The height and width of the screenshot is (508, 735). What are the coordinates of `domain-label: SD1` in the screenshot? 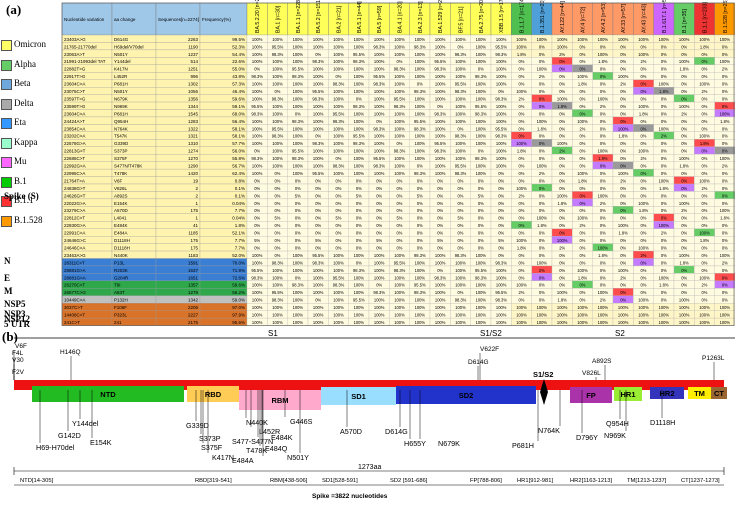 It's located at (358, 396).